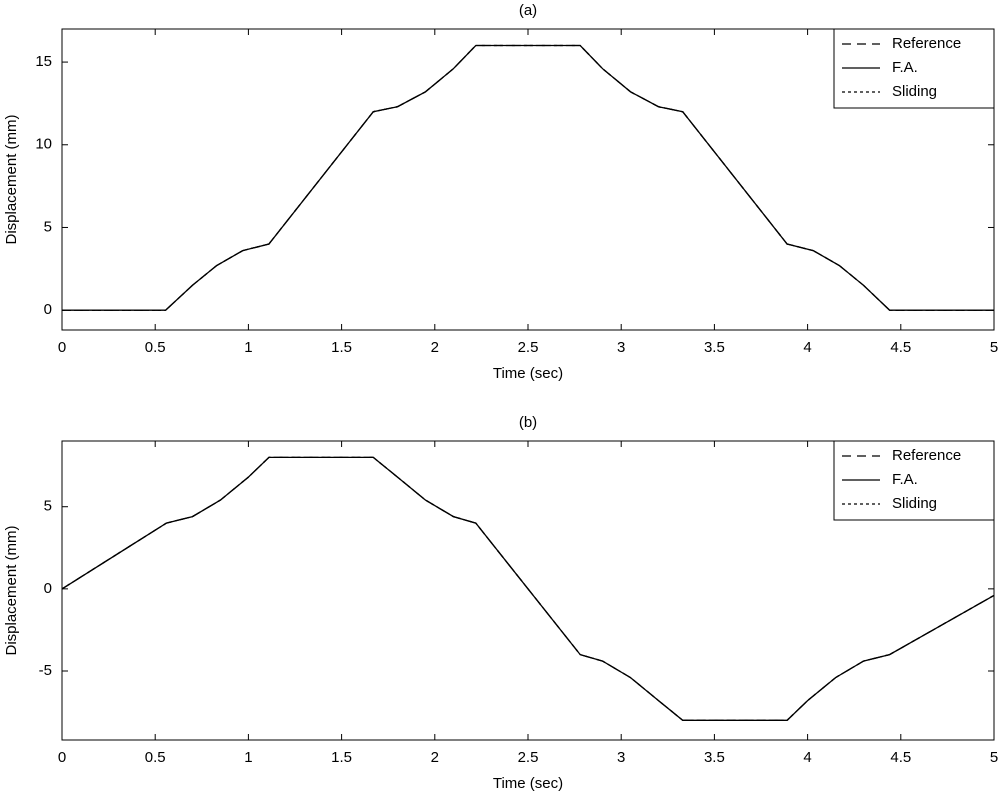 This screenshot has height=794, width=1000. What do you see at coordinates (43, 61) in the screenshot?
I see `y-tick-label: 15` at bounding box center [43, 61].